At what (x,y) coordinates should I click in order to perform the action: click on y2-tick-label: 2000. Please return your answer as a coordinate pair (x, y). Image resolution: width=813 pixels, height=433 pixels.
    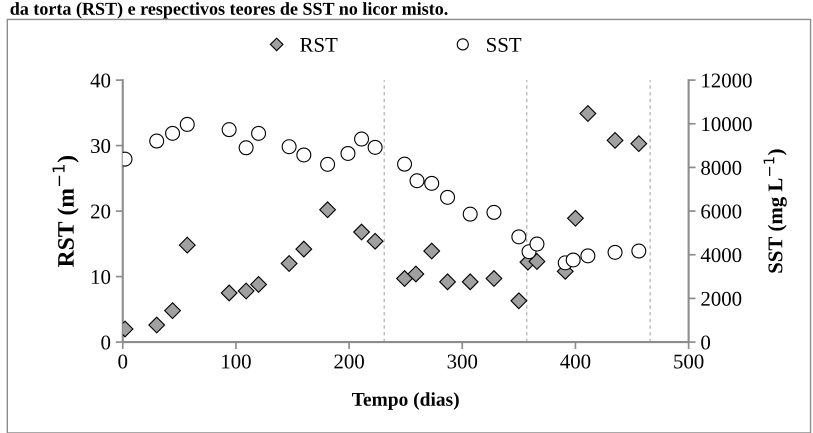
    Looking at the image, I should click on (721, 299).